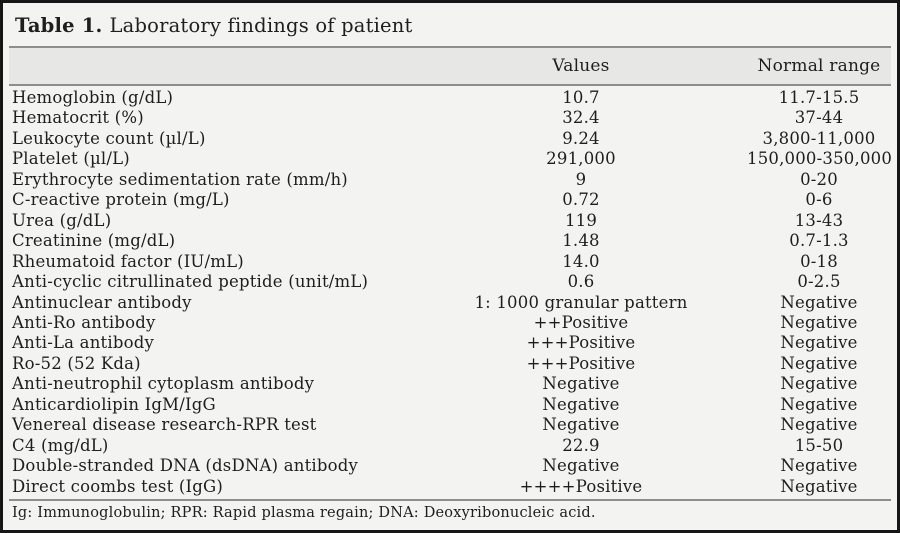  I want to click on table-row: Rheumatoid factor (IU/mL) 14.0 0-18, so click(450, 262).